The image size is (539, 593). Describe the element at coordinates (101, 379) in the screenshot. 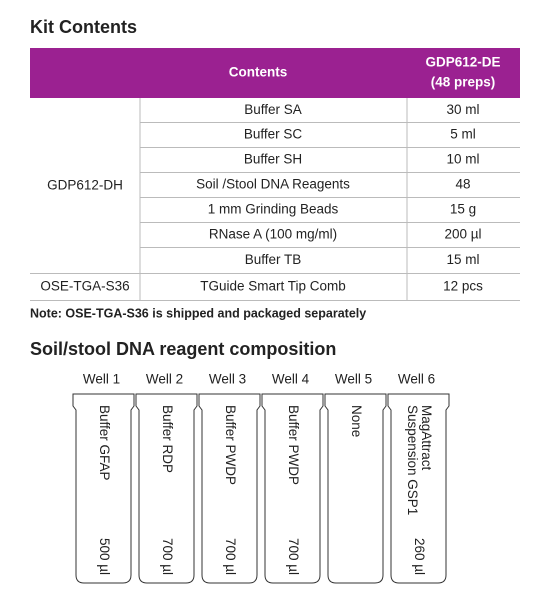

I see `well-label: Well 1` at that location.